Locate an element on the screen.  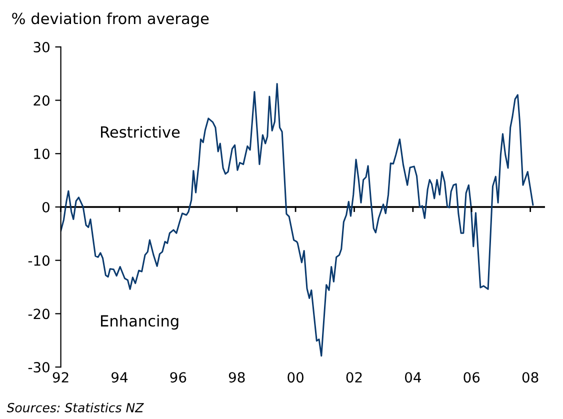
x-tick-label: 92 is located at coordinates (60, 377).